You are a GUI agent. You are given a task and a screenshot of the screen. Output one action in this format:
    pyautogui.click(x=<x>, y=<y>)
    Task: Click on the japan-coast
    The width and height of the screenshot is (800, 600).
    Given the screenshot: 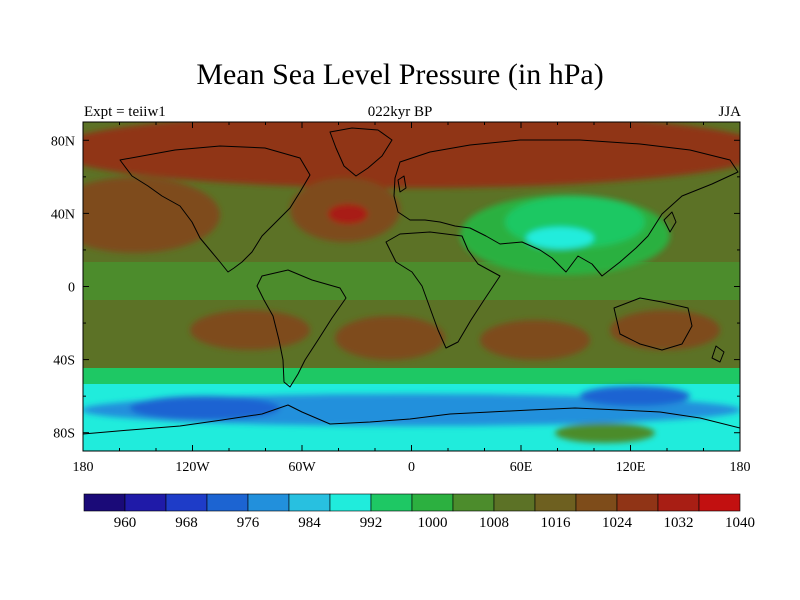 What is the action you would take?
    pyautogui.click(x=670, y=222)
    